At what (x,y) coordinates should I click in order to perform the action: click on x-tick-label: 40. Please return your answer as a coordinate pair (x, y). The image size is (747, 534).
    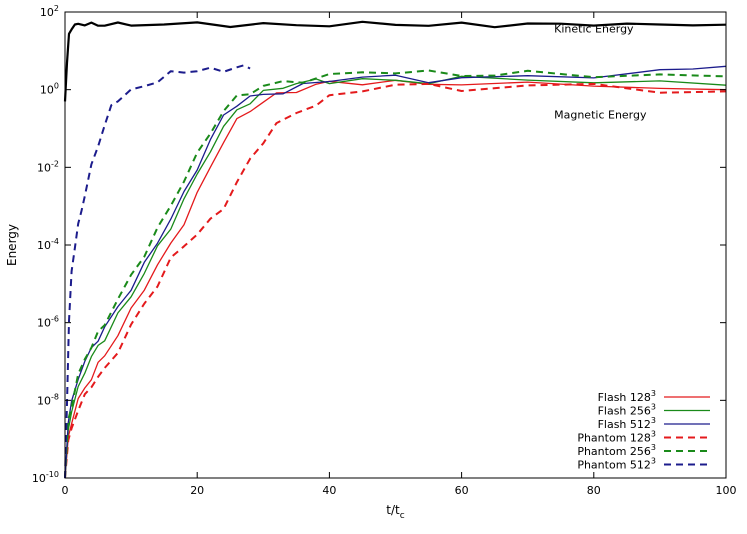
    Looking at the image, I should click on (329, 490).